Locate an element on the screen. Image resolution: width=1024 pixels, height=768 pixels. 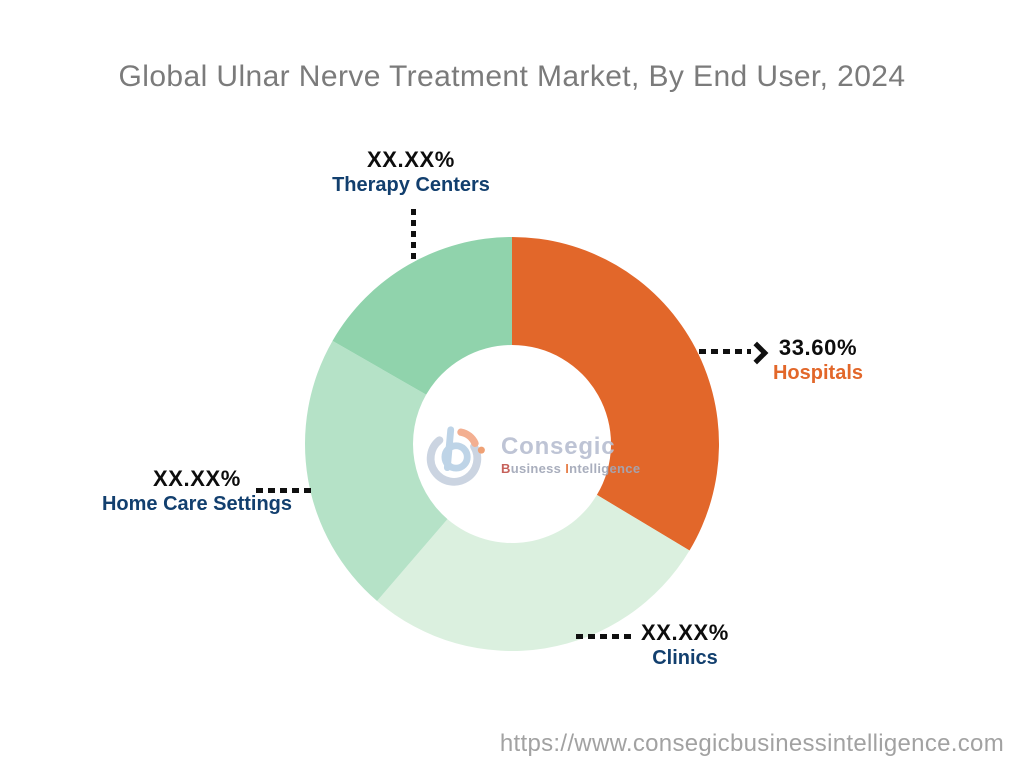
consegic-logo: Consegic Business Intelligence is located at coordinates (532, 455).